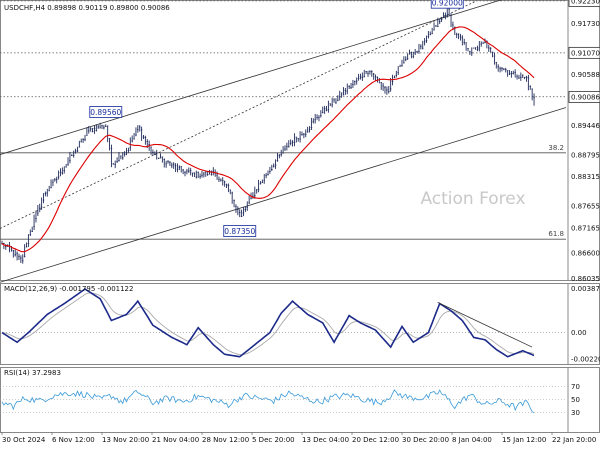 This screenshot has height=450, width=600. I want to click on macd-line, so click(268, 323).